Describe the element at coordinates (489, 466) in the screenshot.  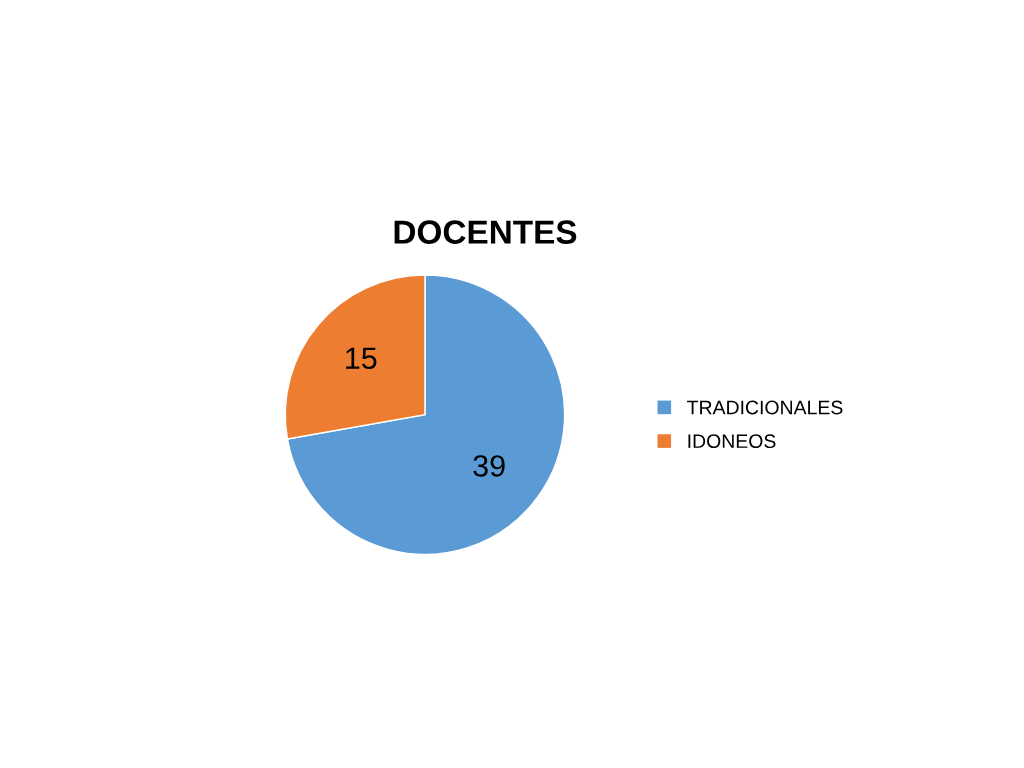
I see `data-label: 39` at that location.